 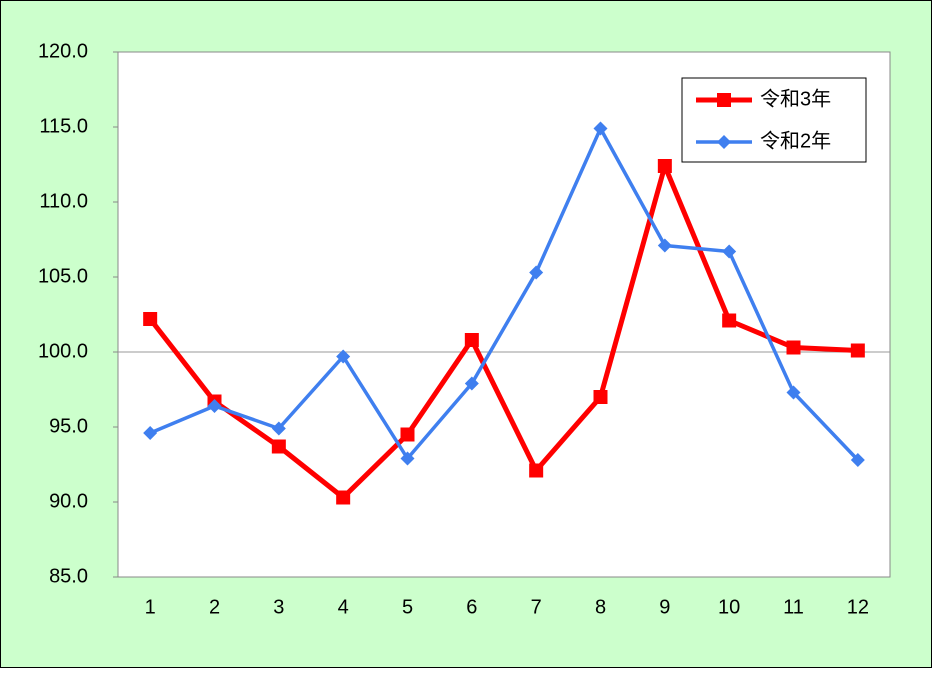 I want to click on y-tick-label: 105.0, so click(x=63, y=276).